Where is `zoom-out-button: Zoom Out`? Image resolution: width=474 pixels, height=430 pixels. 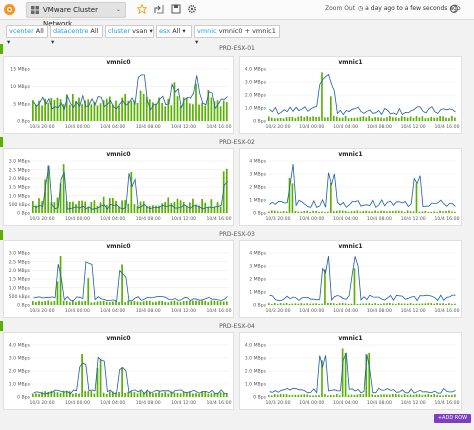
zoom-out-button: Zoom Out is located at coordinates (340, 8).